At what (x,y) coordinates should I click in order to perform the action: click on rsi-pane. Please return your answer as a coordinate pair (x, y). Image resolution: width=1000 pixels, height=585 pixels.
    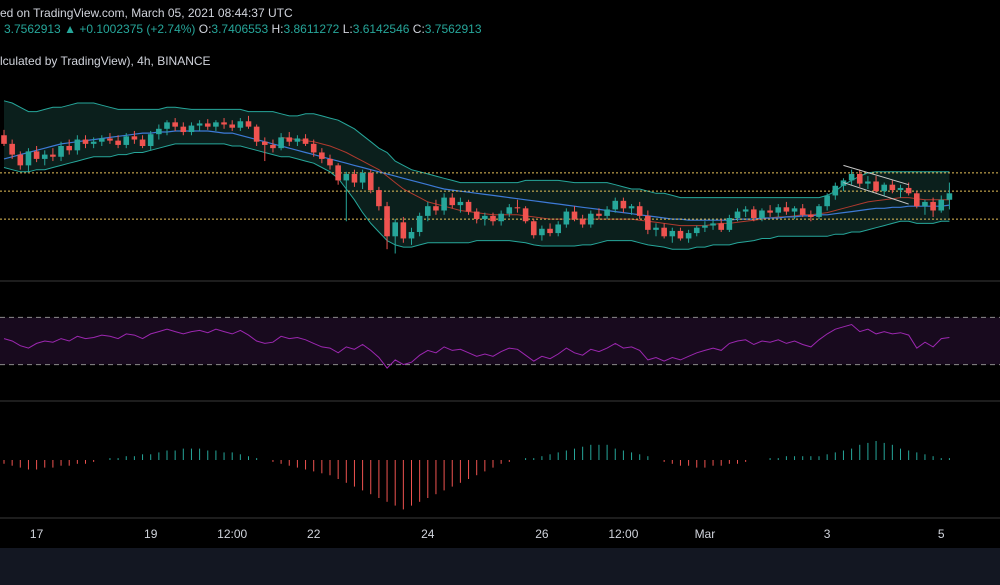
    Looking at the image, I should click on (500, 342).